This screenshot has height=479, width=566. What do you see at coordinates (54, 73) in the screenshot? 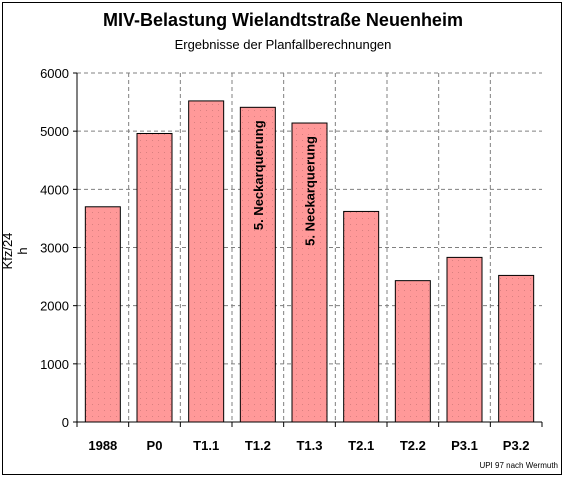
I see `y-tick-label: 6000` at bounding box center [54, 73].